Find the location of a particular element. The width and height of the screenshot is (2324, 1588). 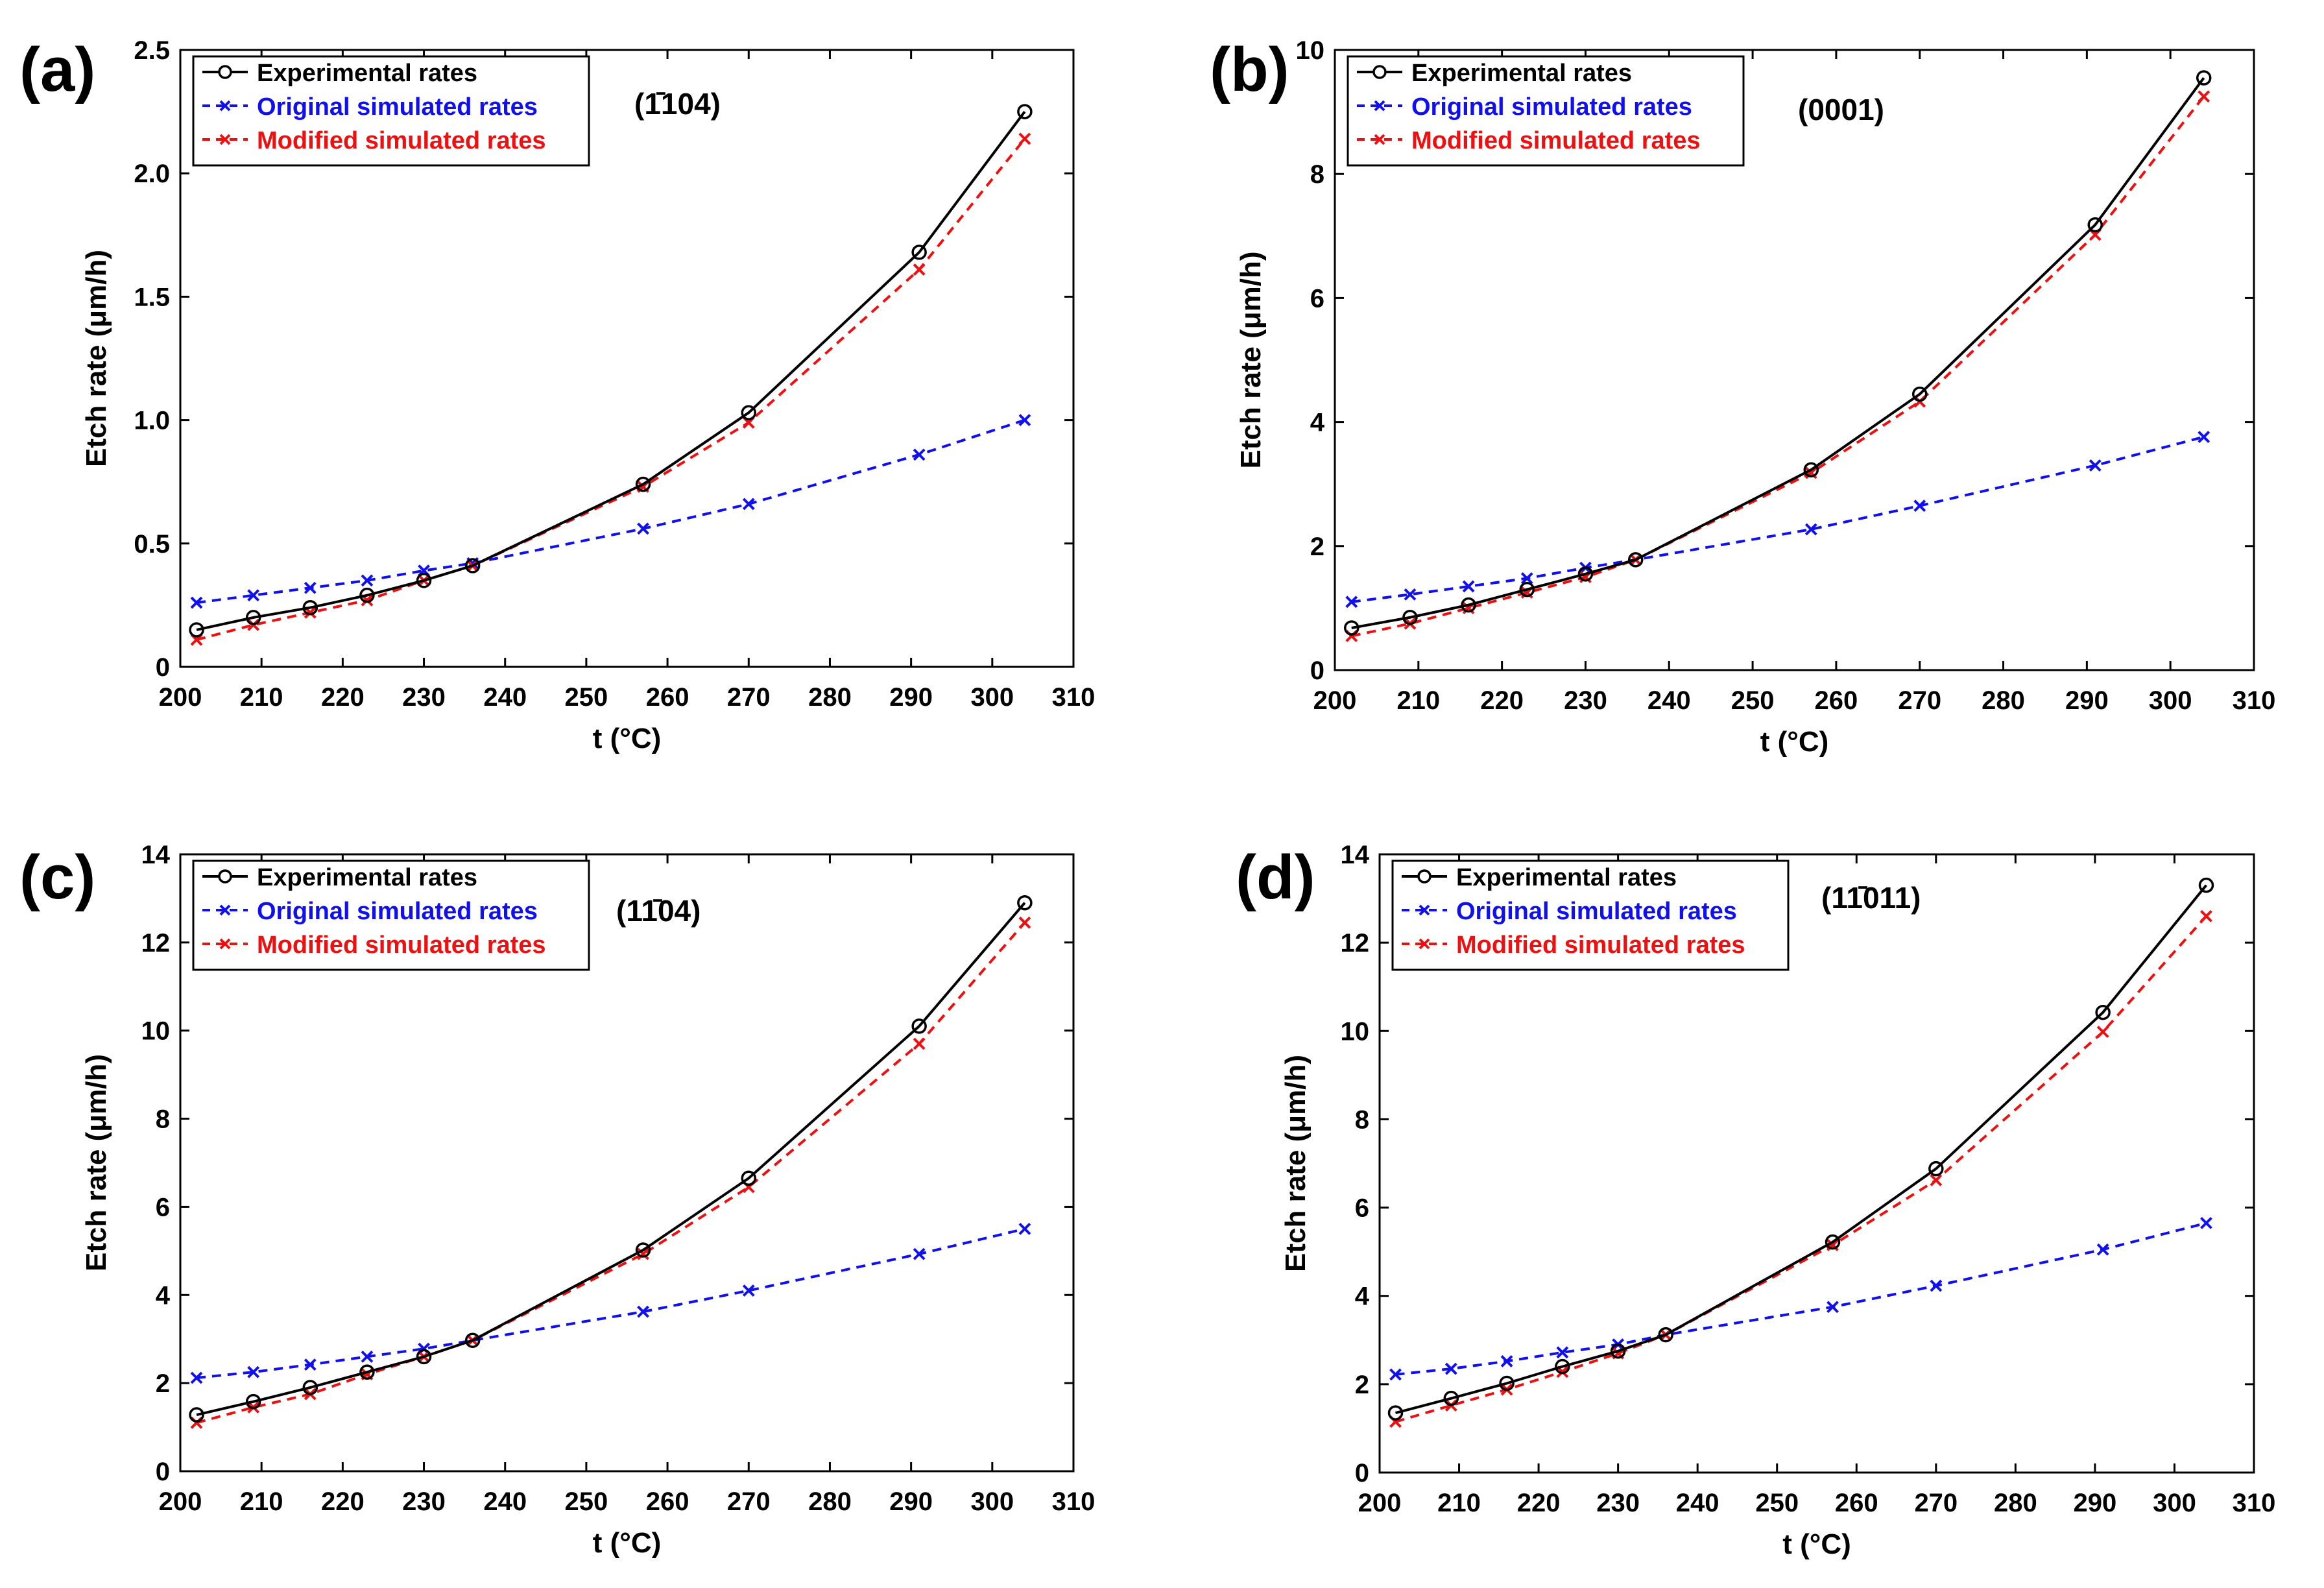

y-tick-label: 0.5 is located at coordinates (152, 544).